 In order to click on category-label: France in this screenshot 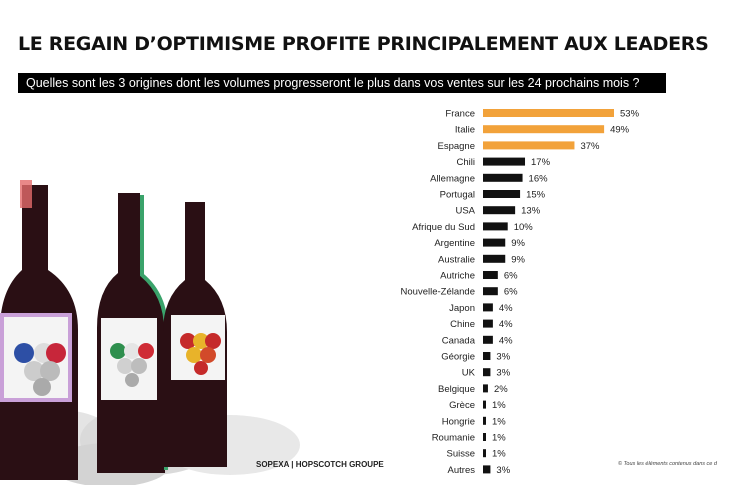, I will do `click(460, 114)`.